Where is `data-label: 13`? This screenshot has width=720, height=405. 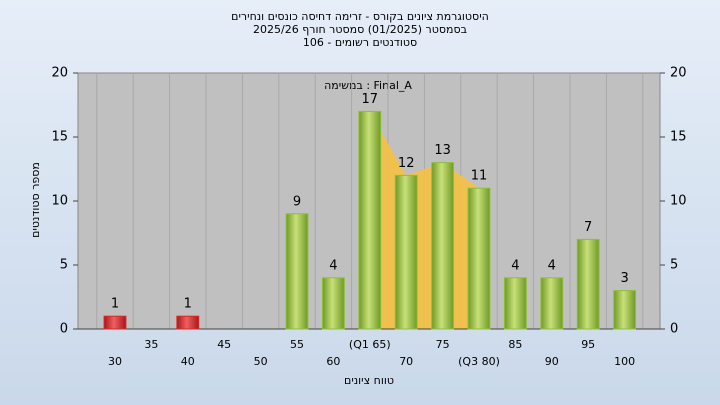 data-label: 13 is located at coordinates (442, 150).